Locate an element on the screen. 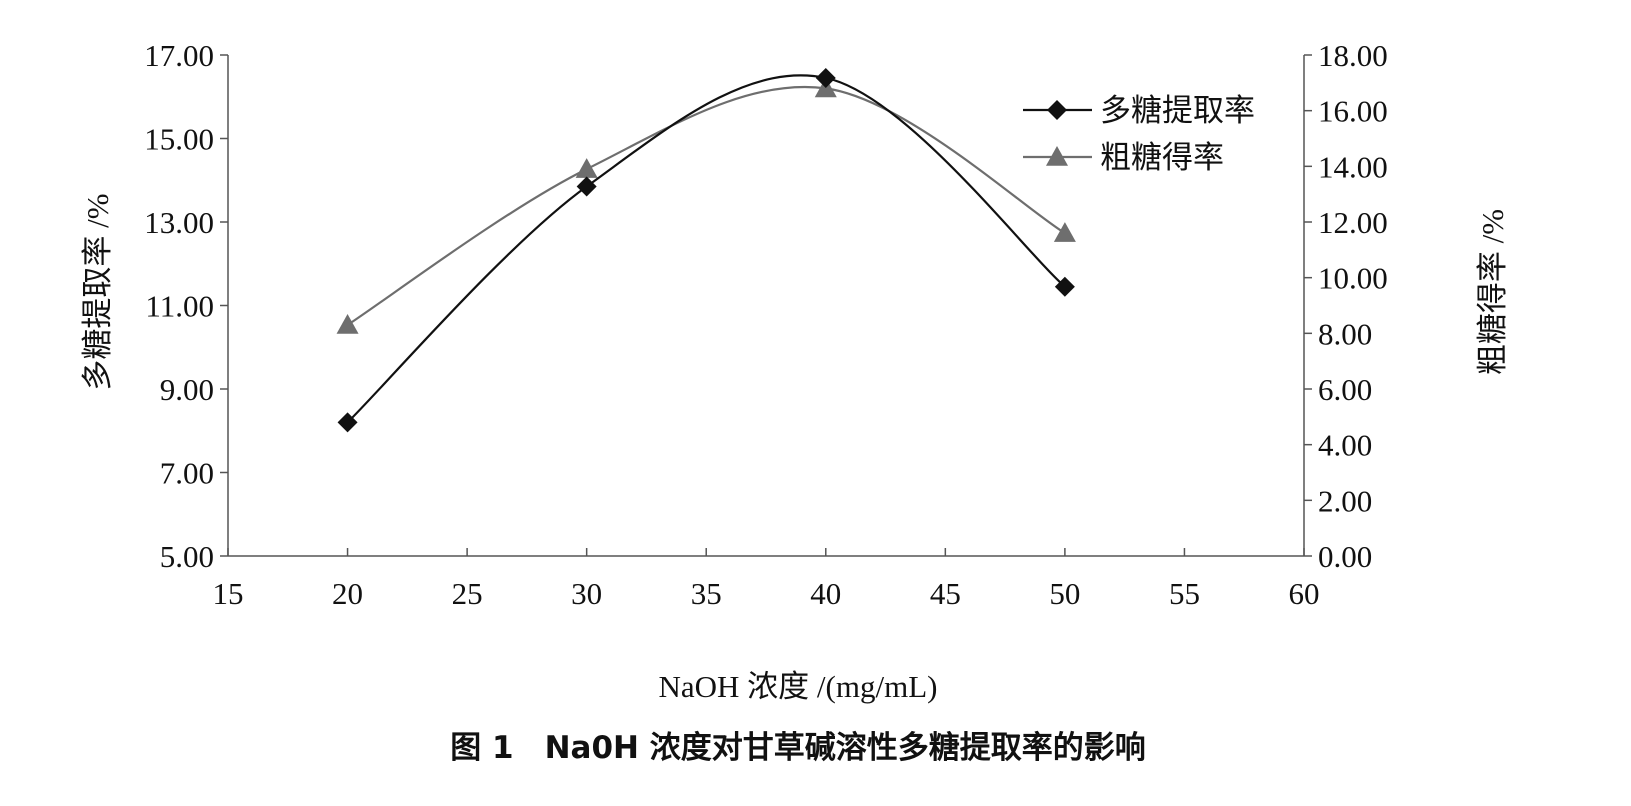 This screenshot has height=806, width=1631. x-tick-label: 60 is located at coordinates (1304, 593).